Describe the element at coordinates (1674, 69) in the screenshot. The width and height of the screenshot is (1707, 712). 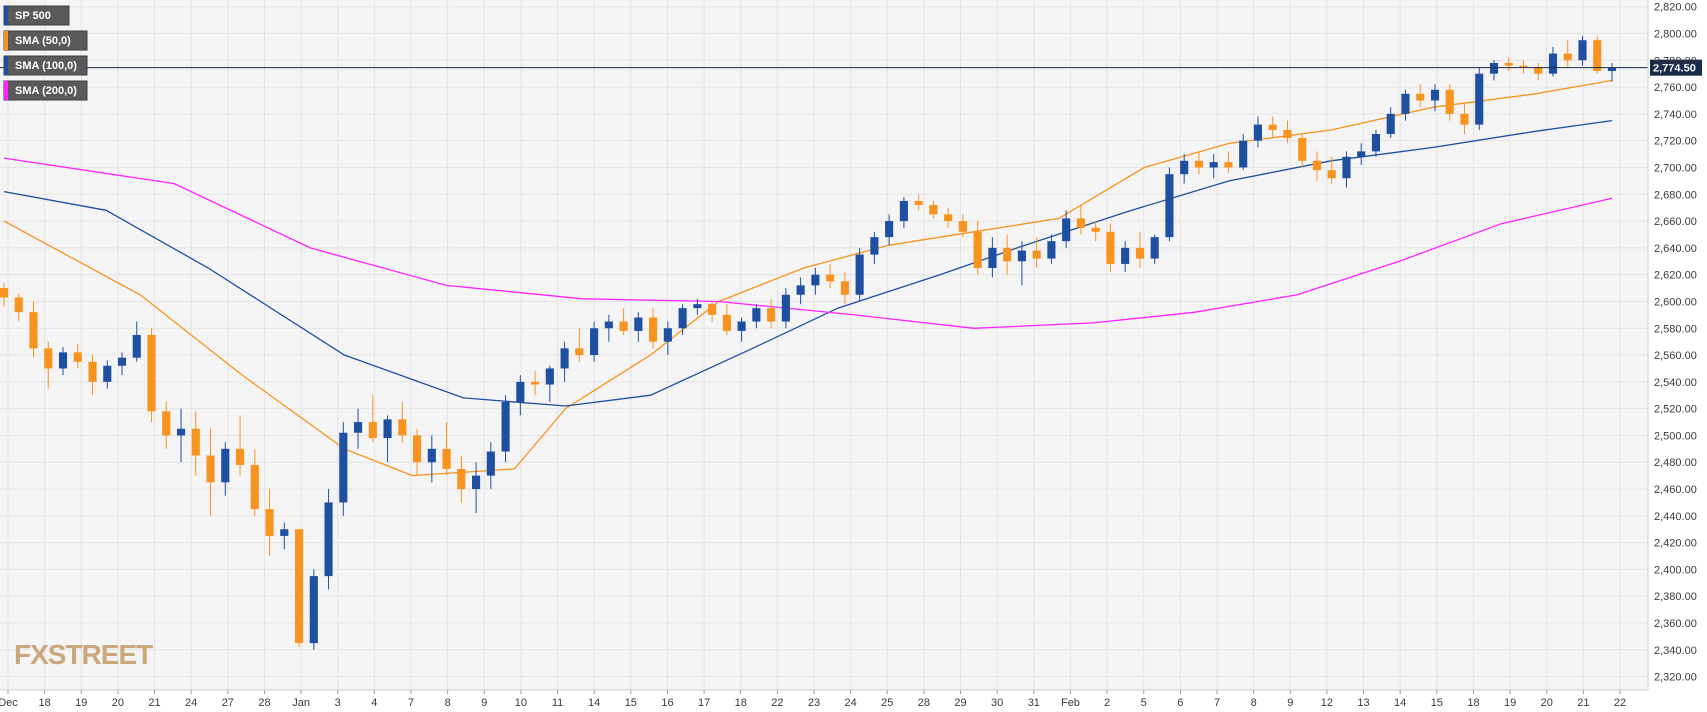
I see `current-price-label: 2,774.50` at that location.